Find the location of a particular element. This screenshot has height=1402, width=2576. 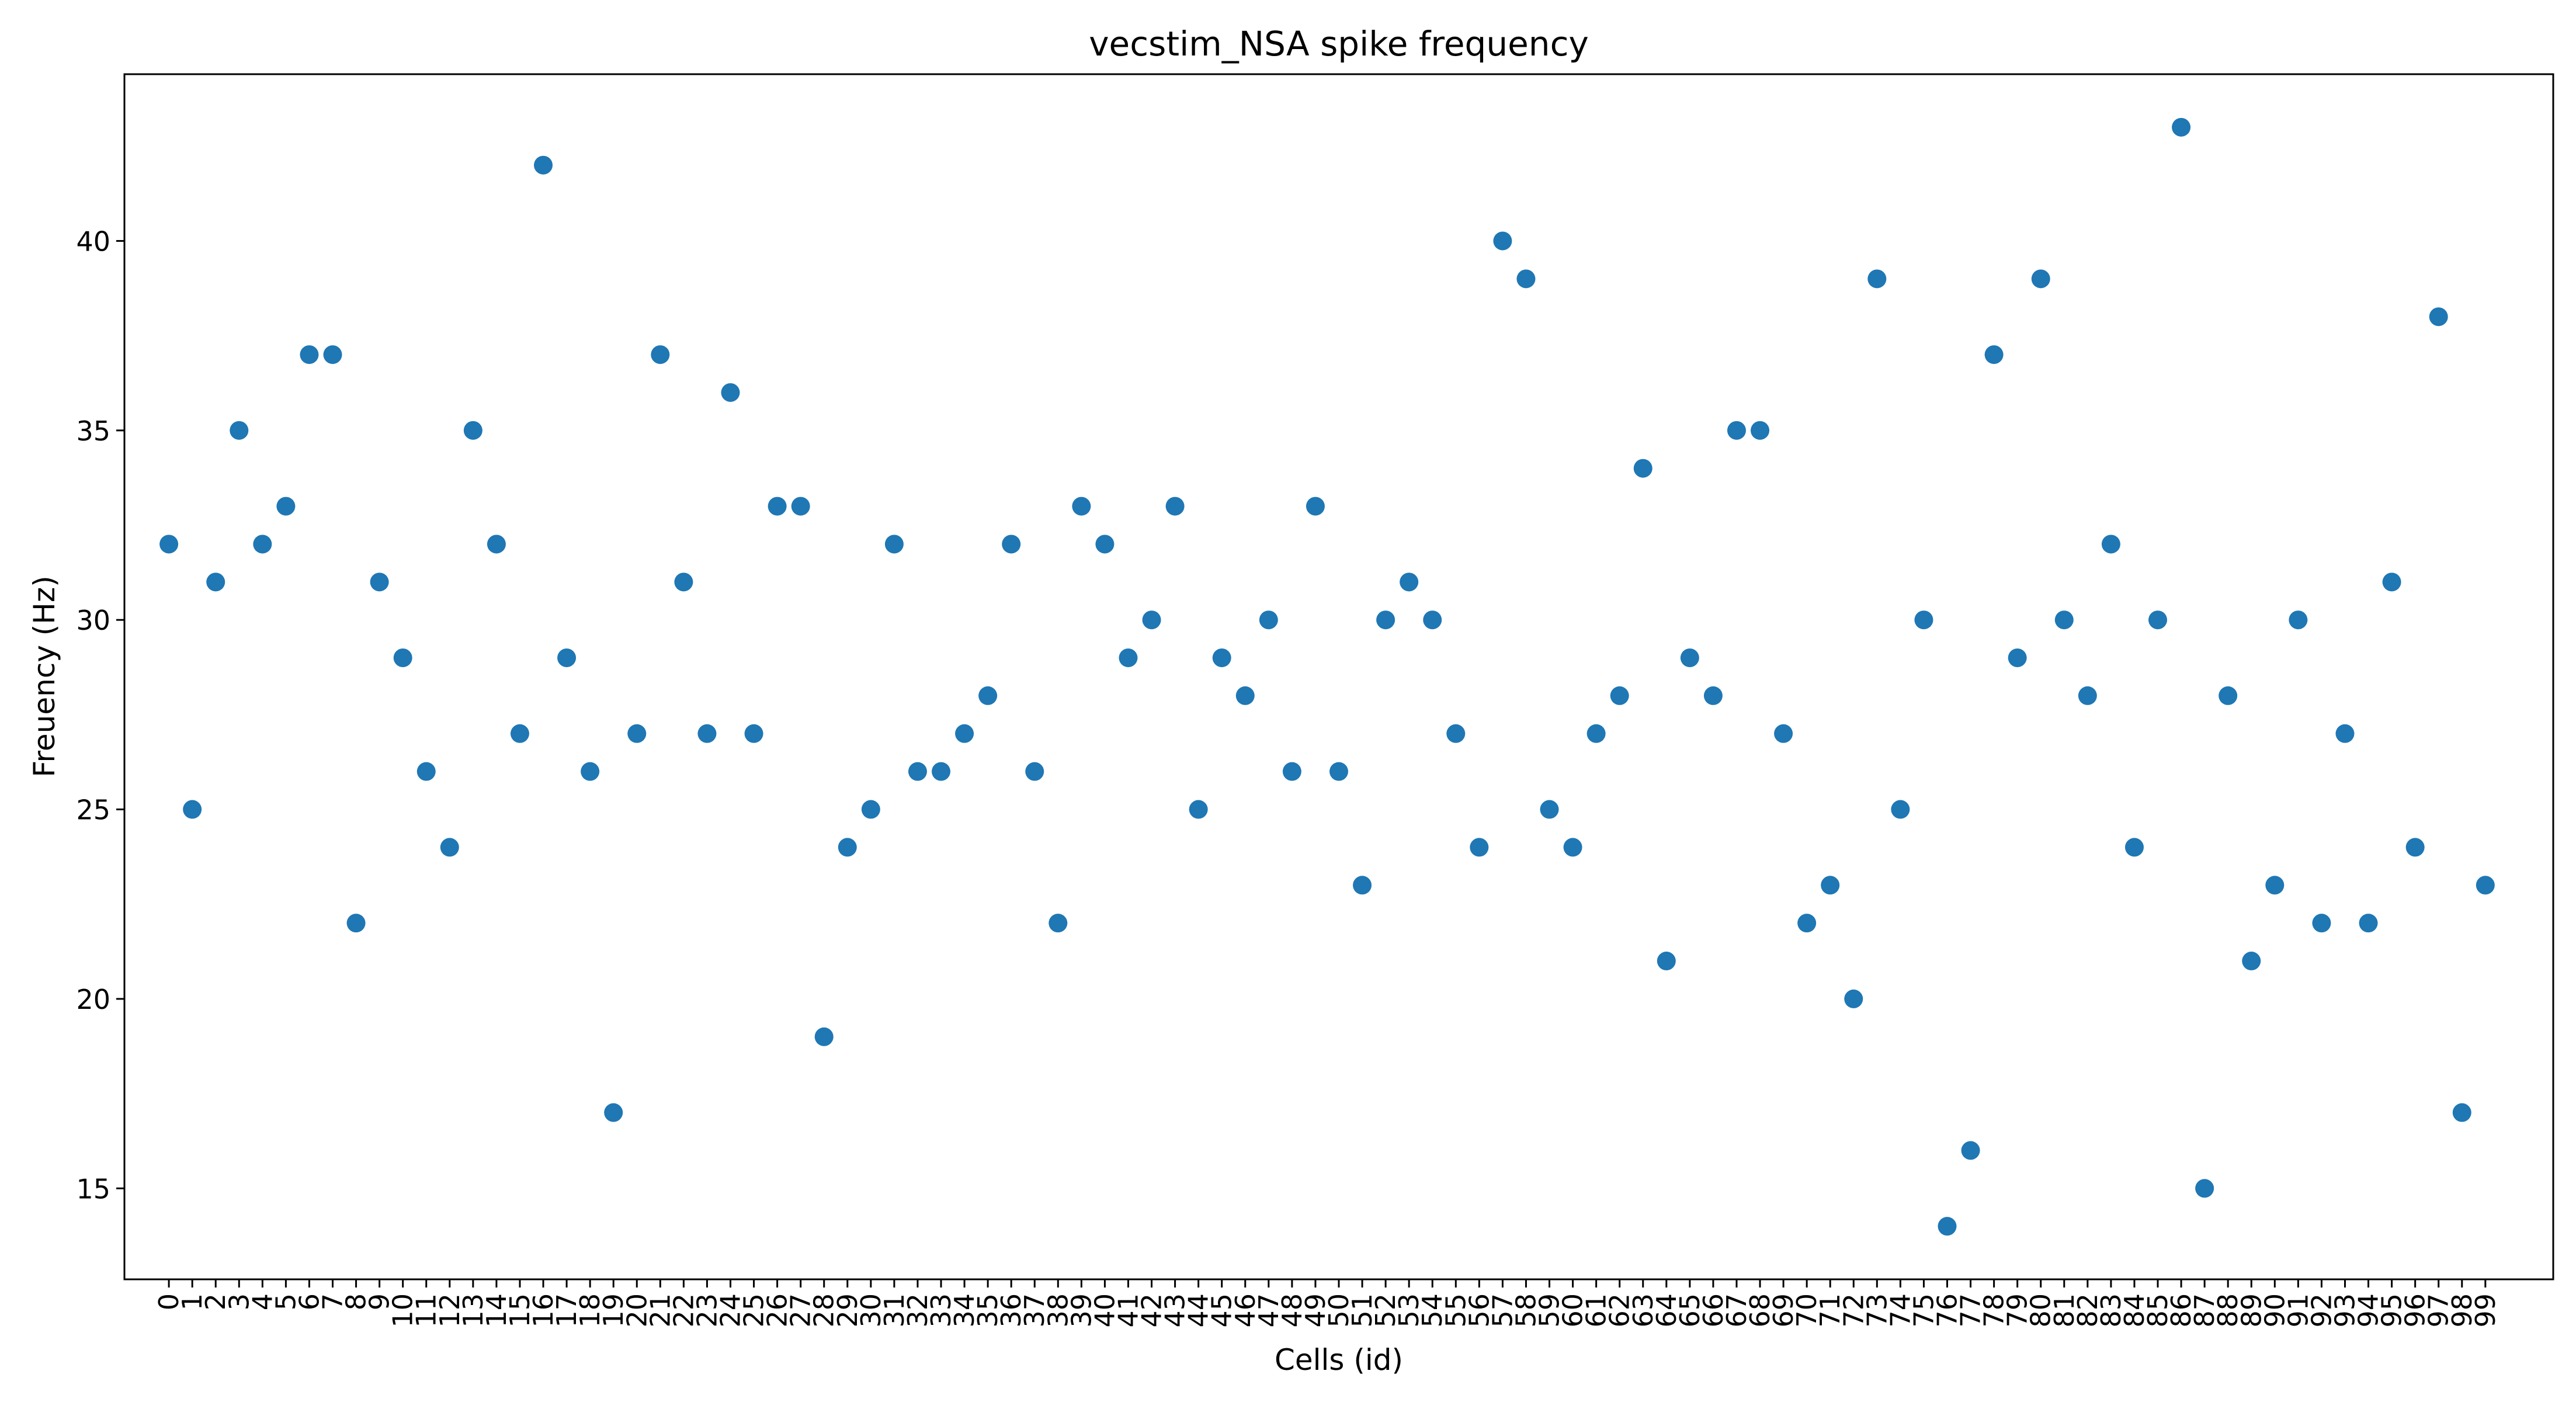

x-tick-label: 23 is located at coordinates (707, 1310).